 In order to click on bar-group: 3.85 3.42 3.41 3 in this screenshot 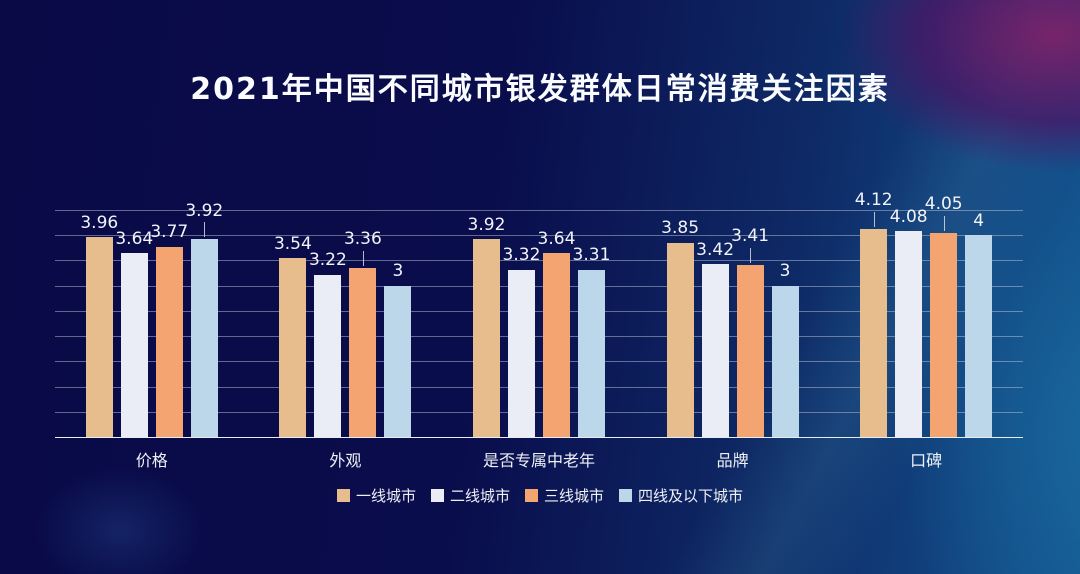, I will do `click(733, 323)`.